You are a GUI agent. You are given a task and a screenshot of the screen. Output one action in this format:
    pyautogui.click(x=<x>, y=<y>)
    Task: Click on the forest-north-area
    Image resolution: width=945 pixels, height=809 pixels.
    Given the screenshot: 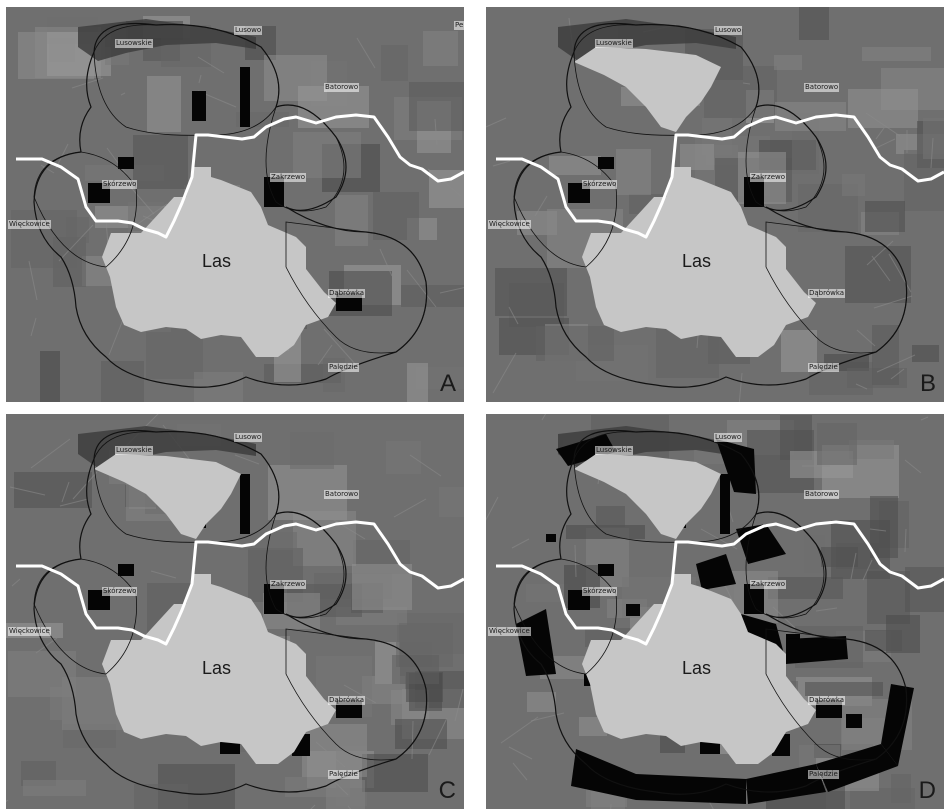 What is the action you would take?
    pyautogui.click(x=647, y=89)
    